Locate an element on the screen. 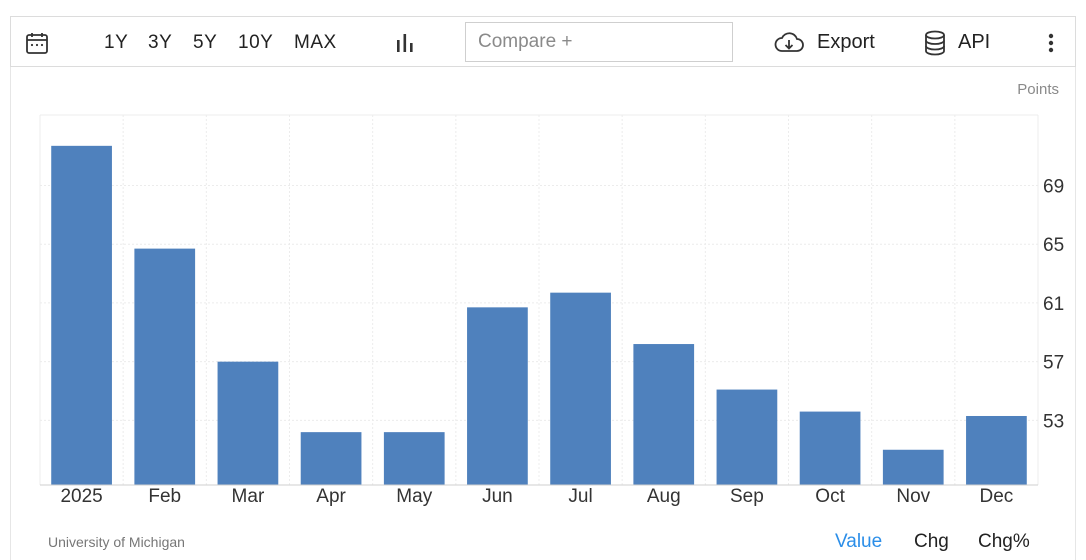 The image size is (1086, 560). range-10y: 10Y is located at coordinates (256, 42).